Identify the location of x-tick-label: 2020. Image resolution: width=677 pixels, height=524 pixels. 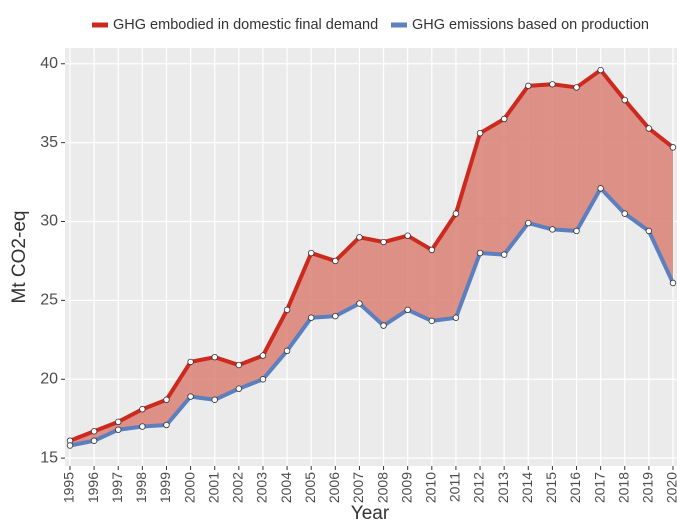
(670, 487).